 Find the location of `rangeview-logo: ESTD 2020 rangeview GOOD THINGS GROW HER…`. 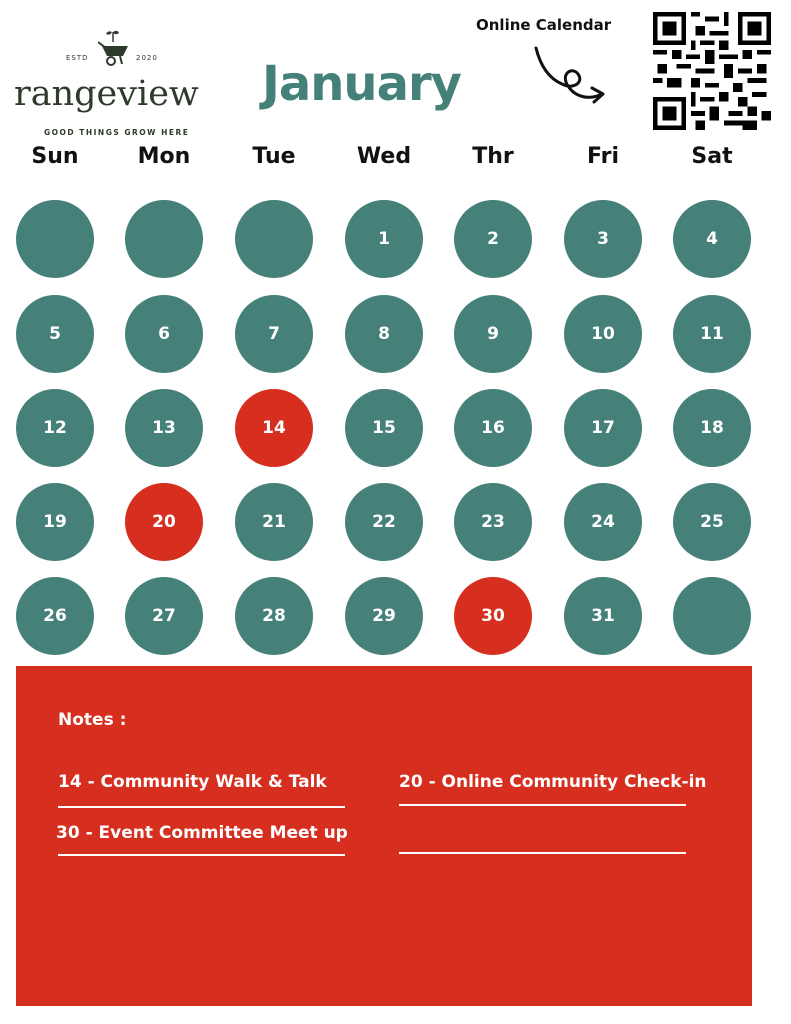

rangeview-logo: ESTD 2020 rangeview GOOD THINGS GROW HER… is located at coordinates (114, 86).